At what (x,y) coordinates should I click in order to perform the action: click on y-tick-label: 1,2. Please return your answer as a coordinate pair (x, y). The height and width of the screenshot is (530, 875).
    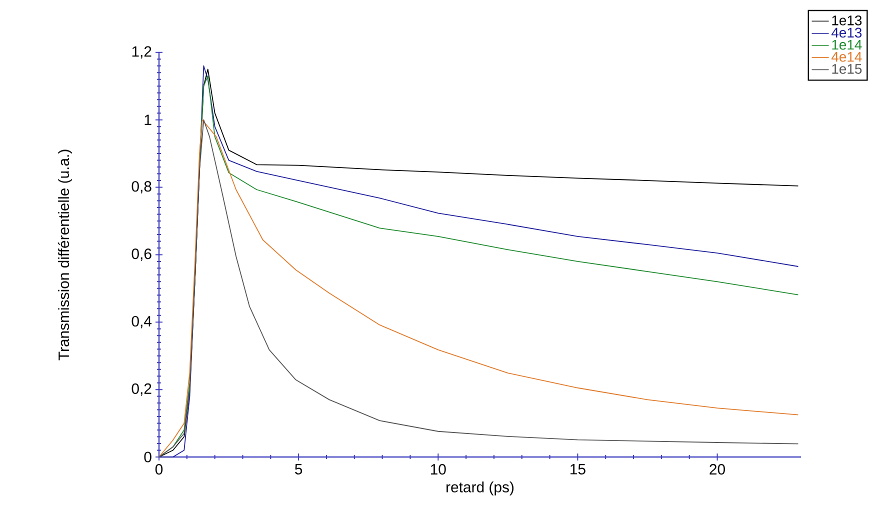
    Looking at the image, I should click on (142, 52).